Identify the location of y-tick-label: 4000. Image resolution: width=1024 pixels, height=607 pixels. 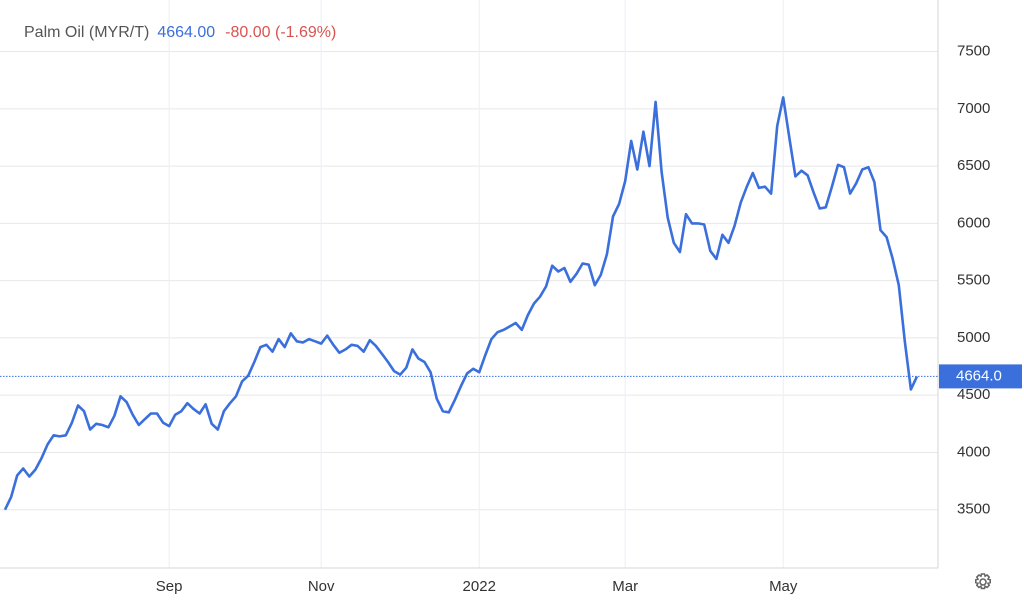
(973, 451).